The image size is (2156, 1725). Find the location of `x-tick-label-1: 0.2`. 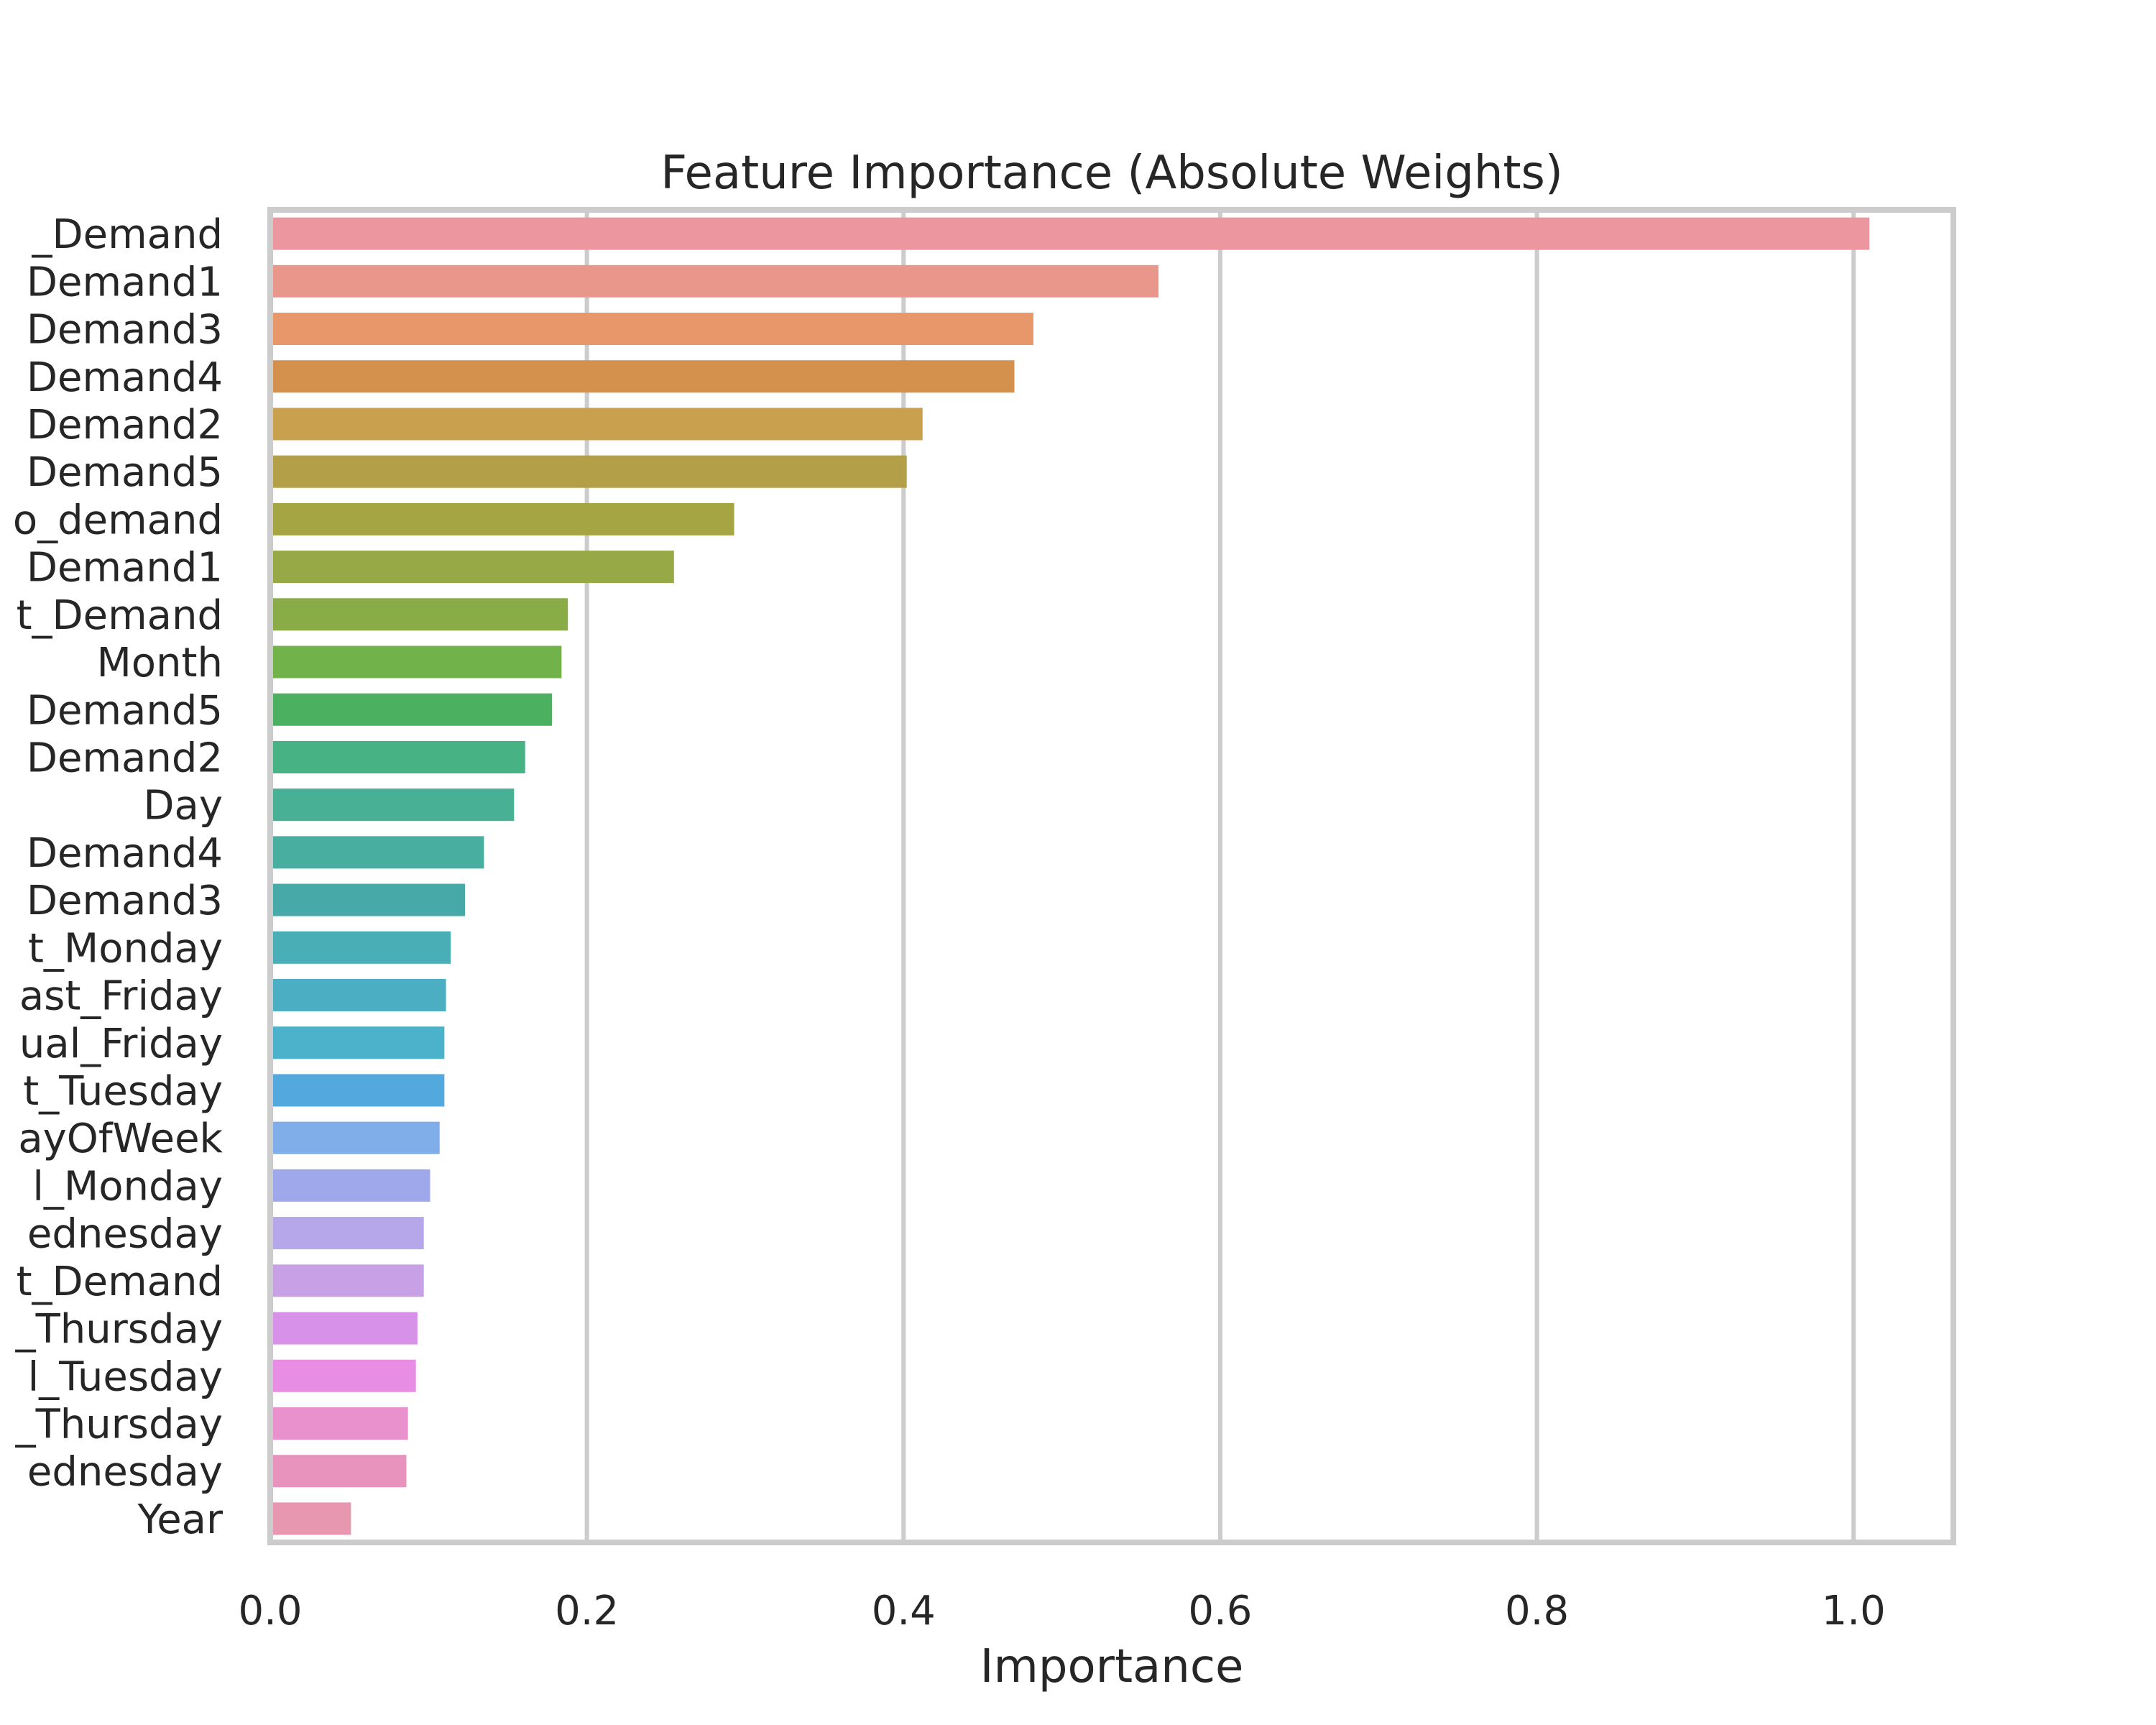

x-tick-label-1: 0.2 is located at coordinates (587, 1611).